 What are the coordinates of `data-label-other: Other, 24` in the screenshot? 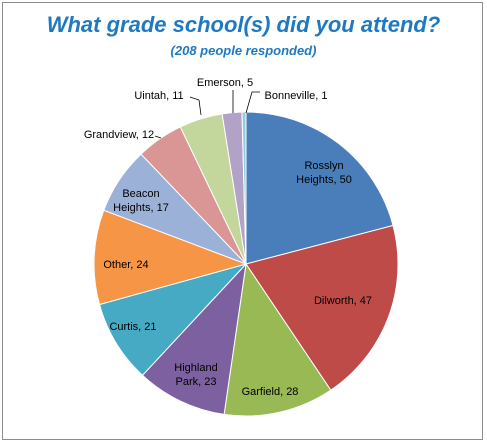 It's located at (125, 265).